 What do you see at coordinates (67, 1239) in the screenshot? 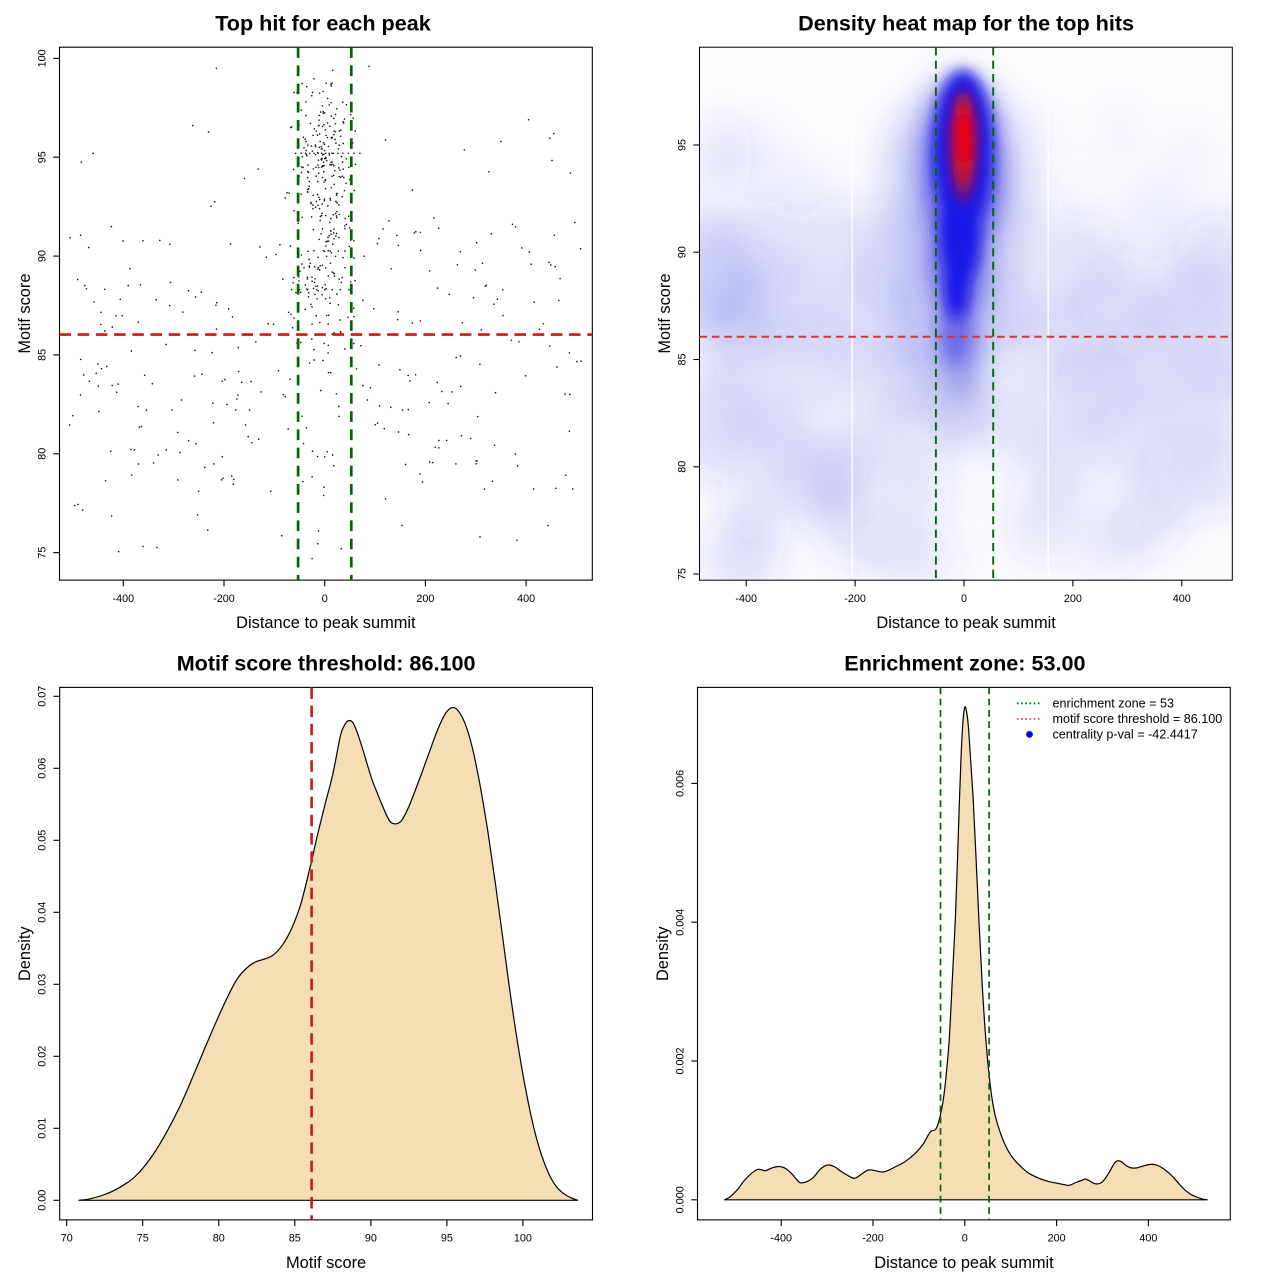
I see `svg-text: 70` at bounding box center [67, 1239].